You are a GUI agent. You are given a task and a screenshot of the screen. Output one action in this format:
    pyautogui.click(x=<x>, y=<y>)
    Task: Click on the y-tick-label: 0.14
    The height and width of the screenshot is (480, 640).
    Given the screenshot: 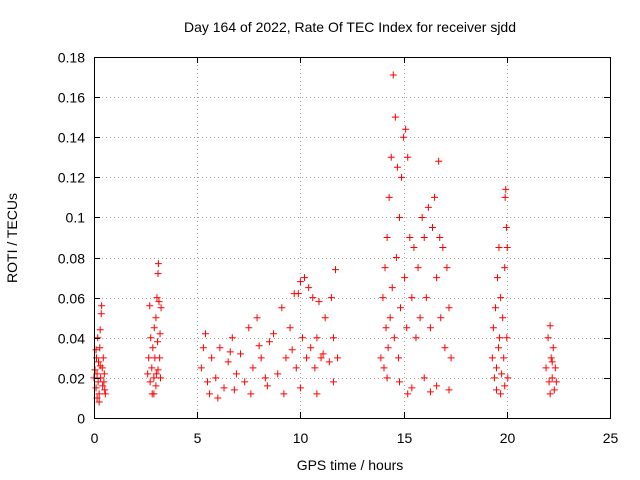 What is the action you would take?
    pyautogui.click(x=71, y=138)
    